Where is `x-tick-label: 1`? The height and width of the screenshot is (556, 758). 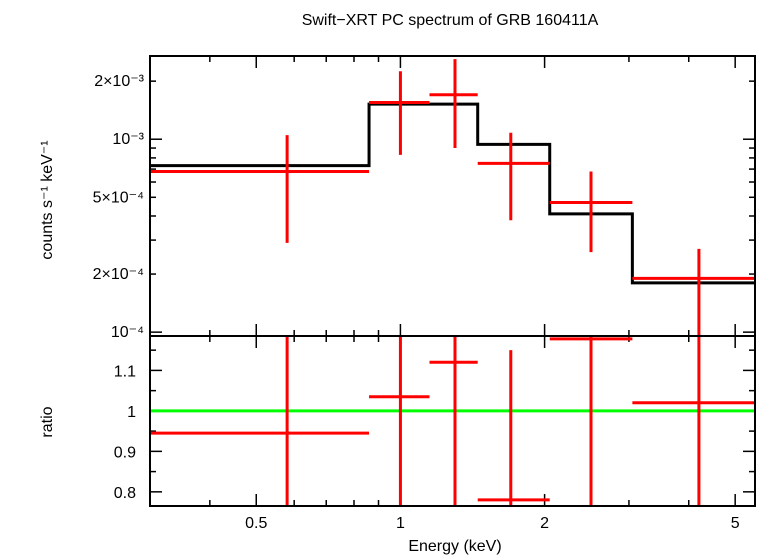
x-tick-label: 1 is located at coordinates (400, 523).